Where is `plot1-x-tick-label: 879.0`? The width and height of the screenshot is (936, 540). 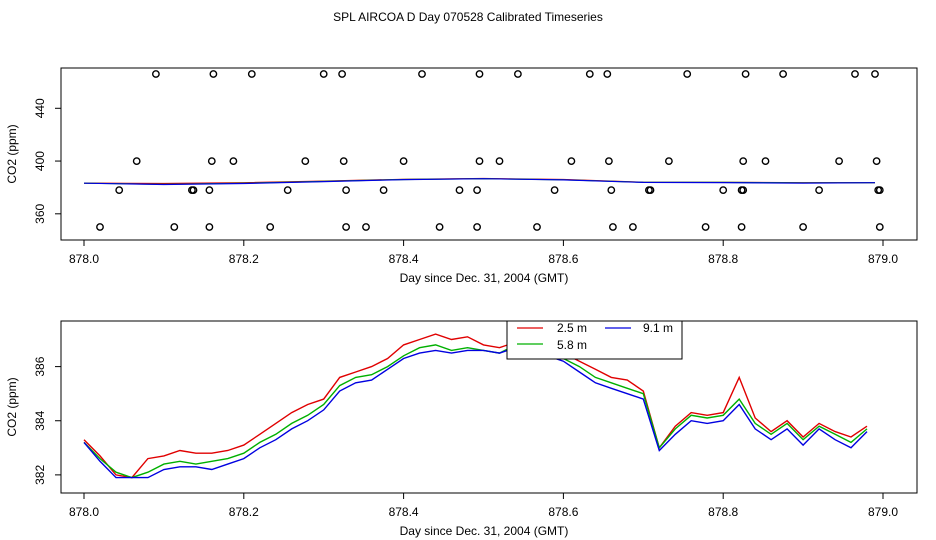
plot1-x-tick-label: 879.0 is located at coordinates (883, 259).